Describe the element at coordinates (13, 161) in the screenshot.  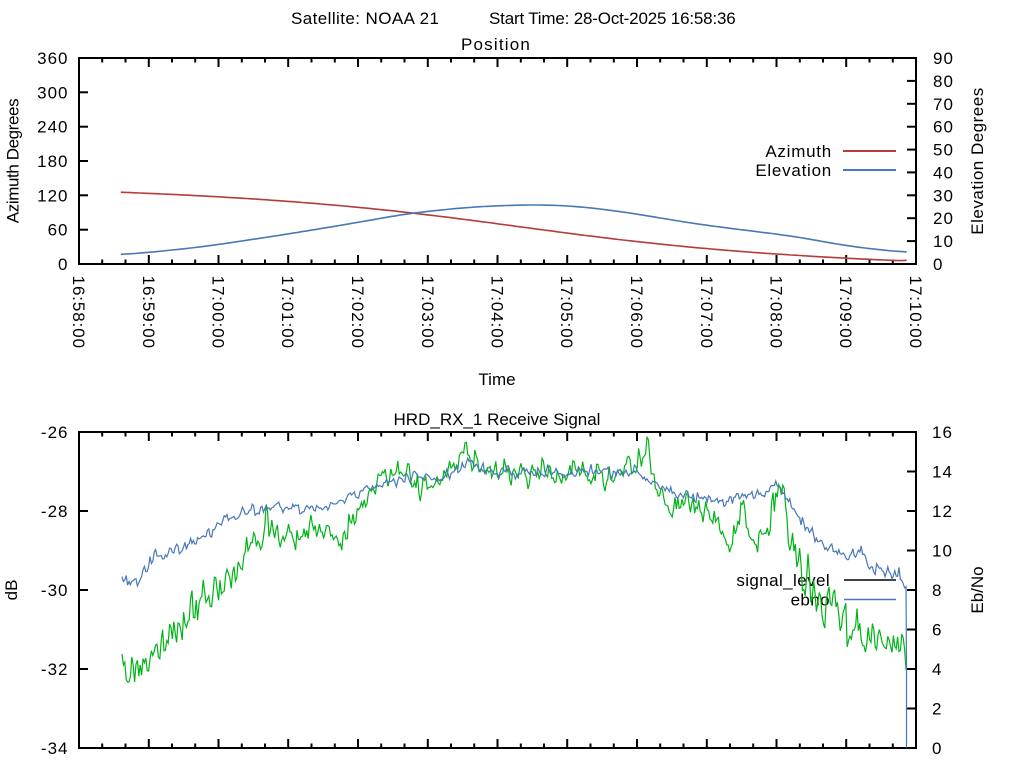
I see `svg-text: Azimuth Degrees` at that location.